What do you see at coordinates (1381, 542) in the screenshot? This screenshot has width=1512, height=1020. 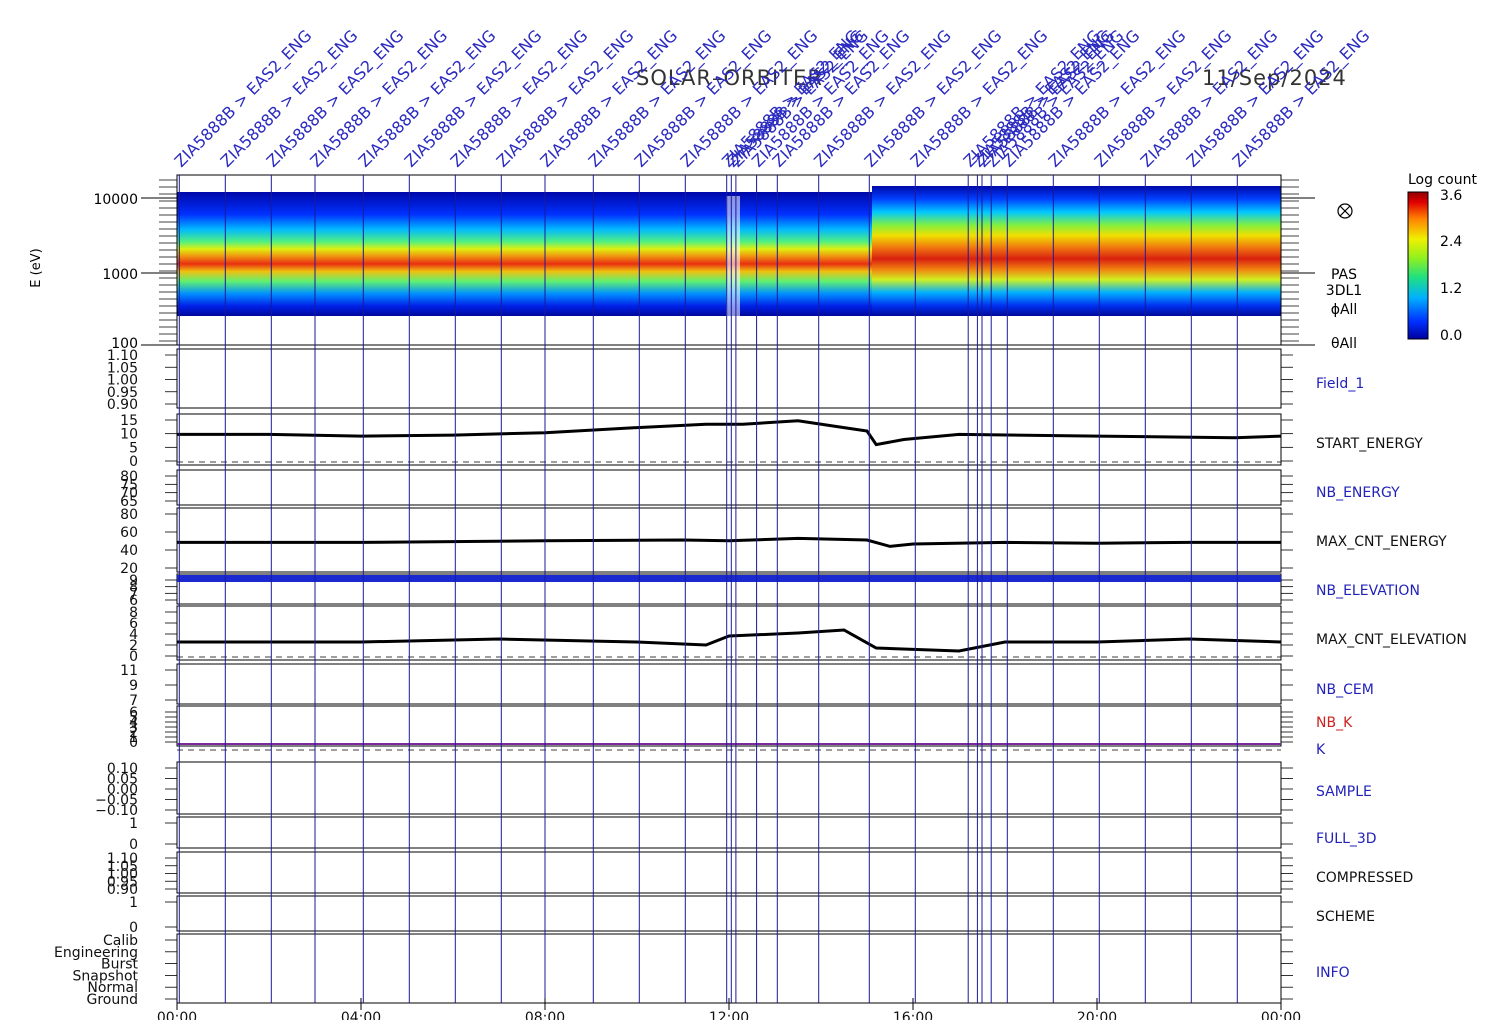 I see `panel-label-max-cnt-energy: MAX_CNT_ENERGY` at bounding box center [1381, 542].